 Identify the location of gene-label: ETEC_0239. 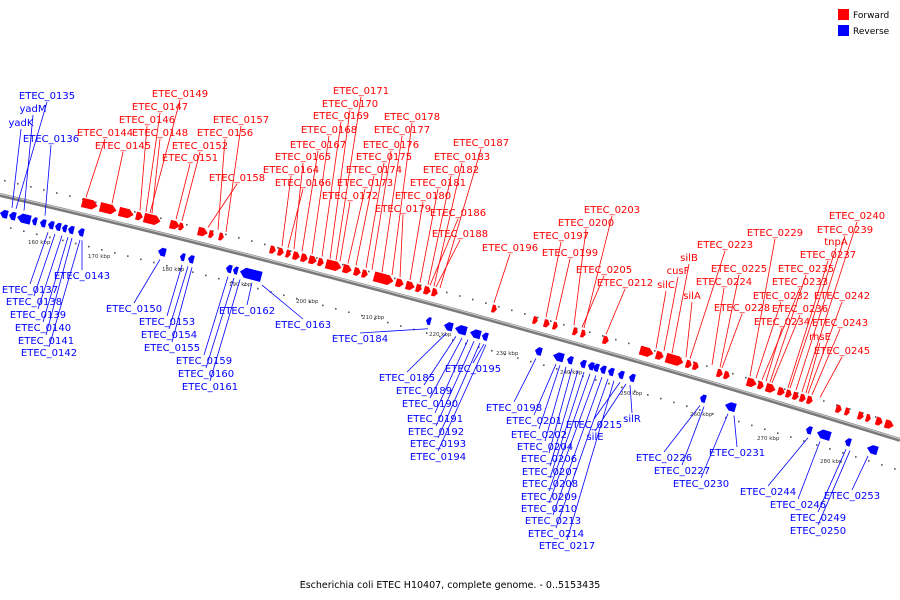
(845, 230).